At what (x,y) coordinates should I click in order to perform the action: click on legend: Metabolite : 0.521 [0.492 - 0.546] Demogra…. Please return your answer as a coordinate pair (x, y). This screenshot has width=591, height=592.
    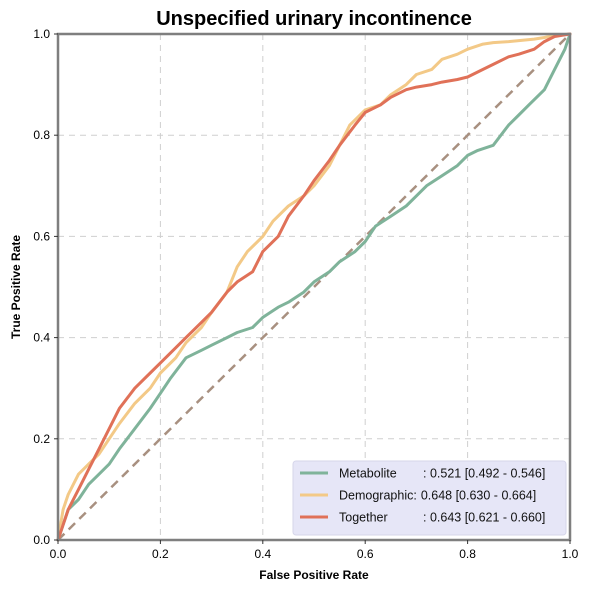
    Looking at the image, I should click on (429, 498).